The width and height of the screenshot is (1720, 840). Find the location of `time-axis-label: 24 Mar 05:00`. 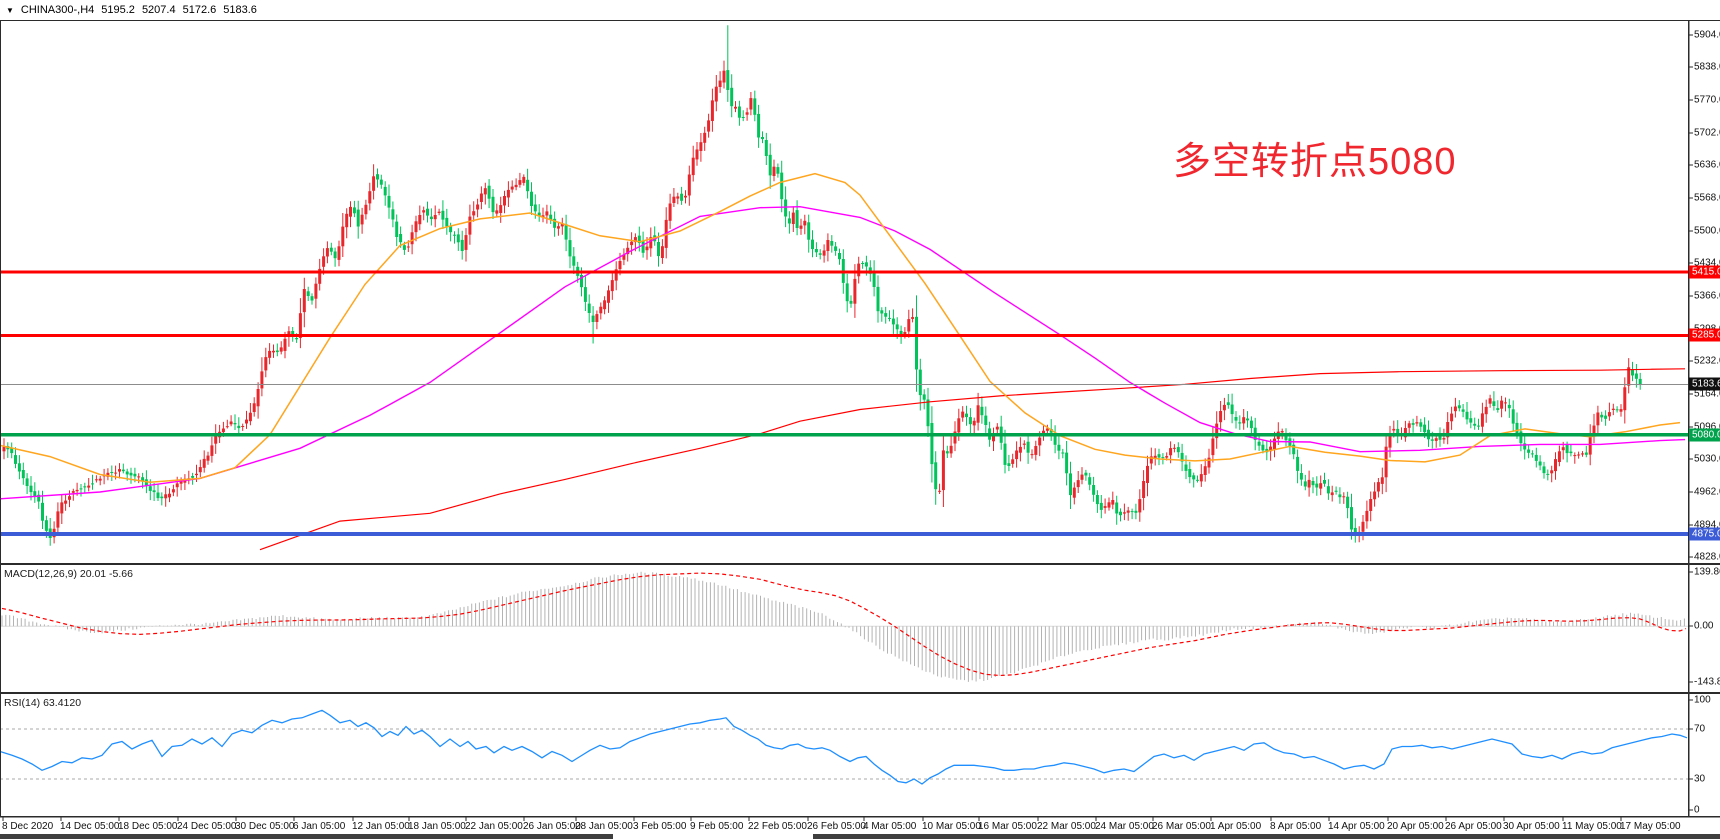

time-axis-label: 24 Mar 05:00 is located at coordinates (1124, 826).